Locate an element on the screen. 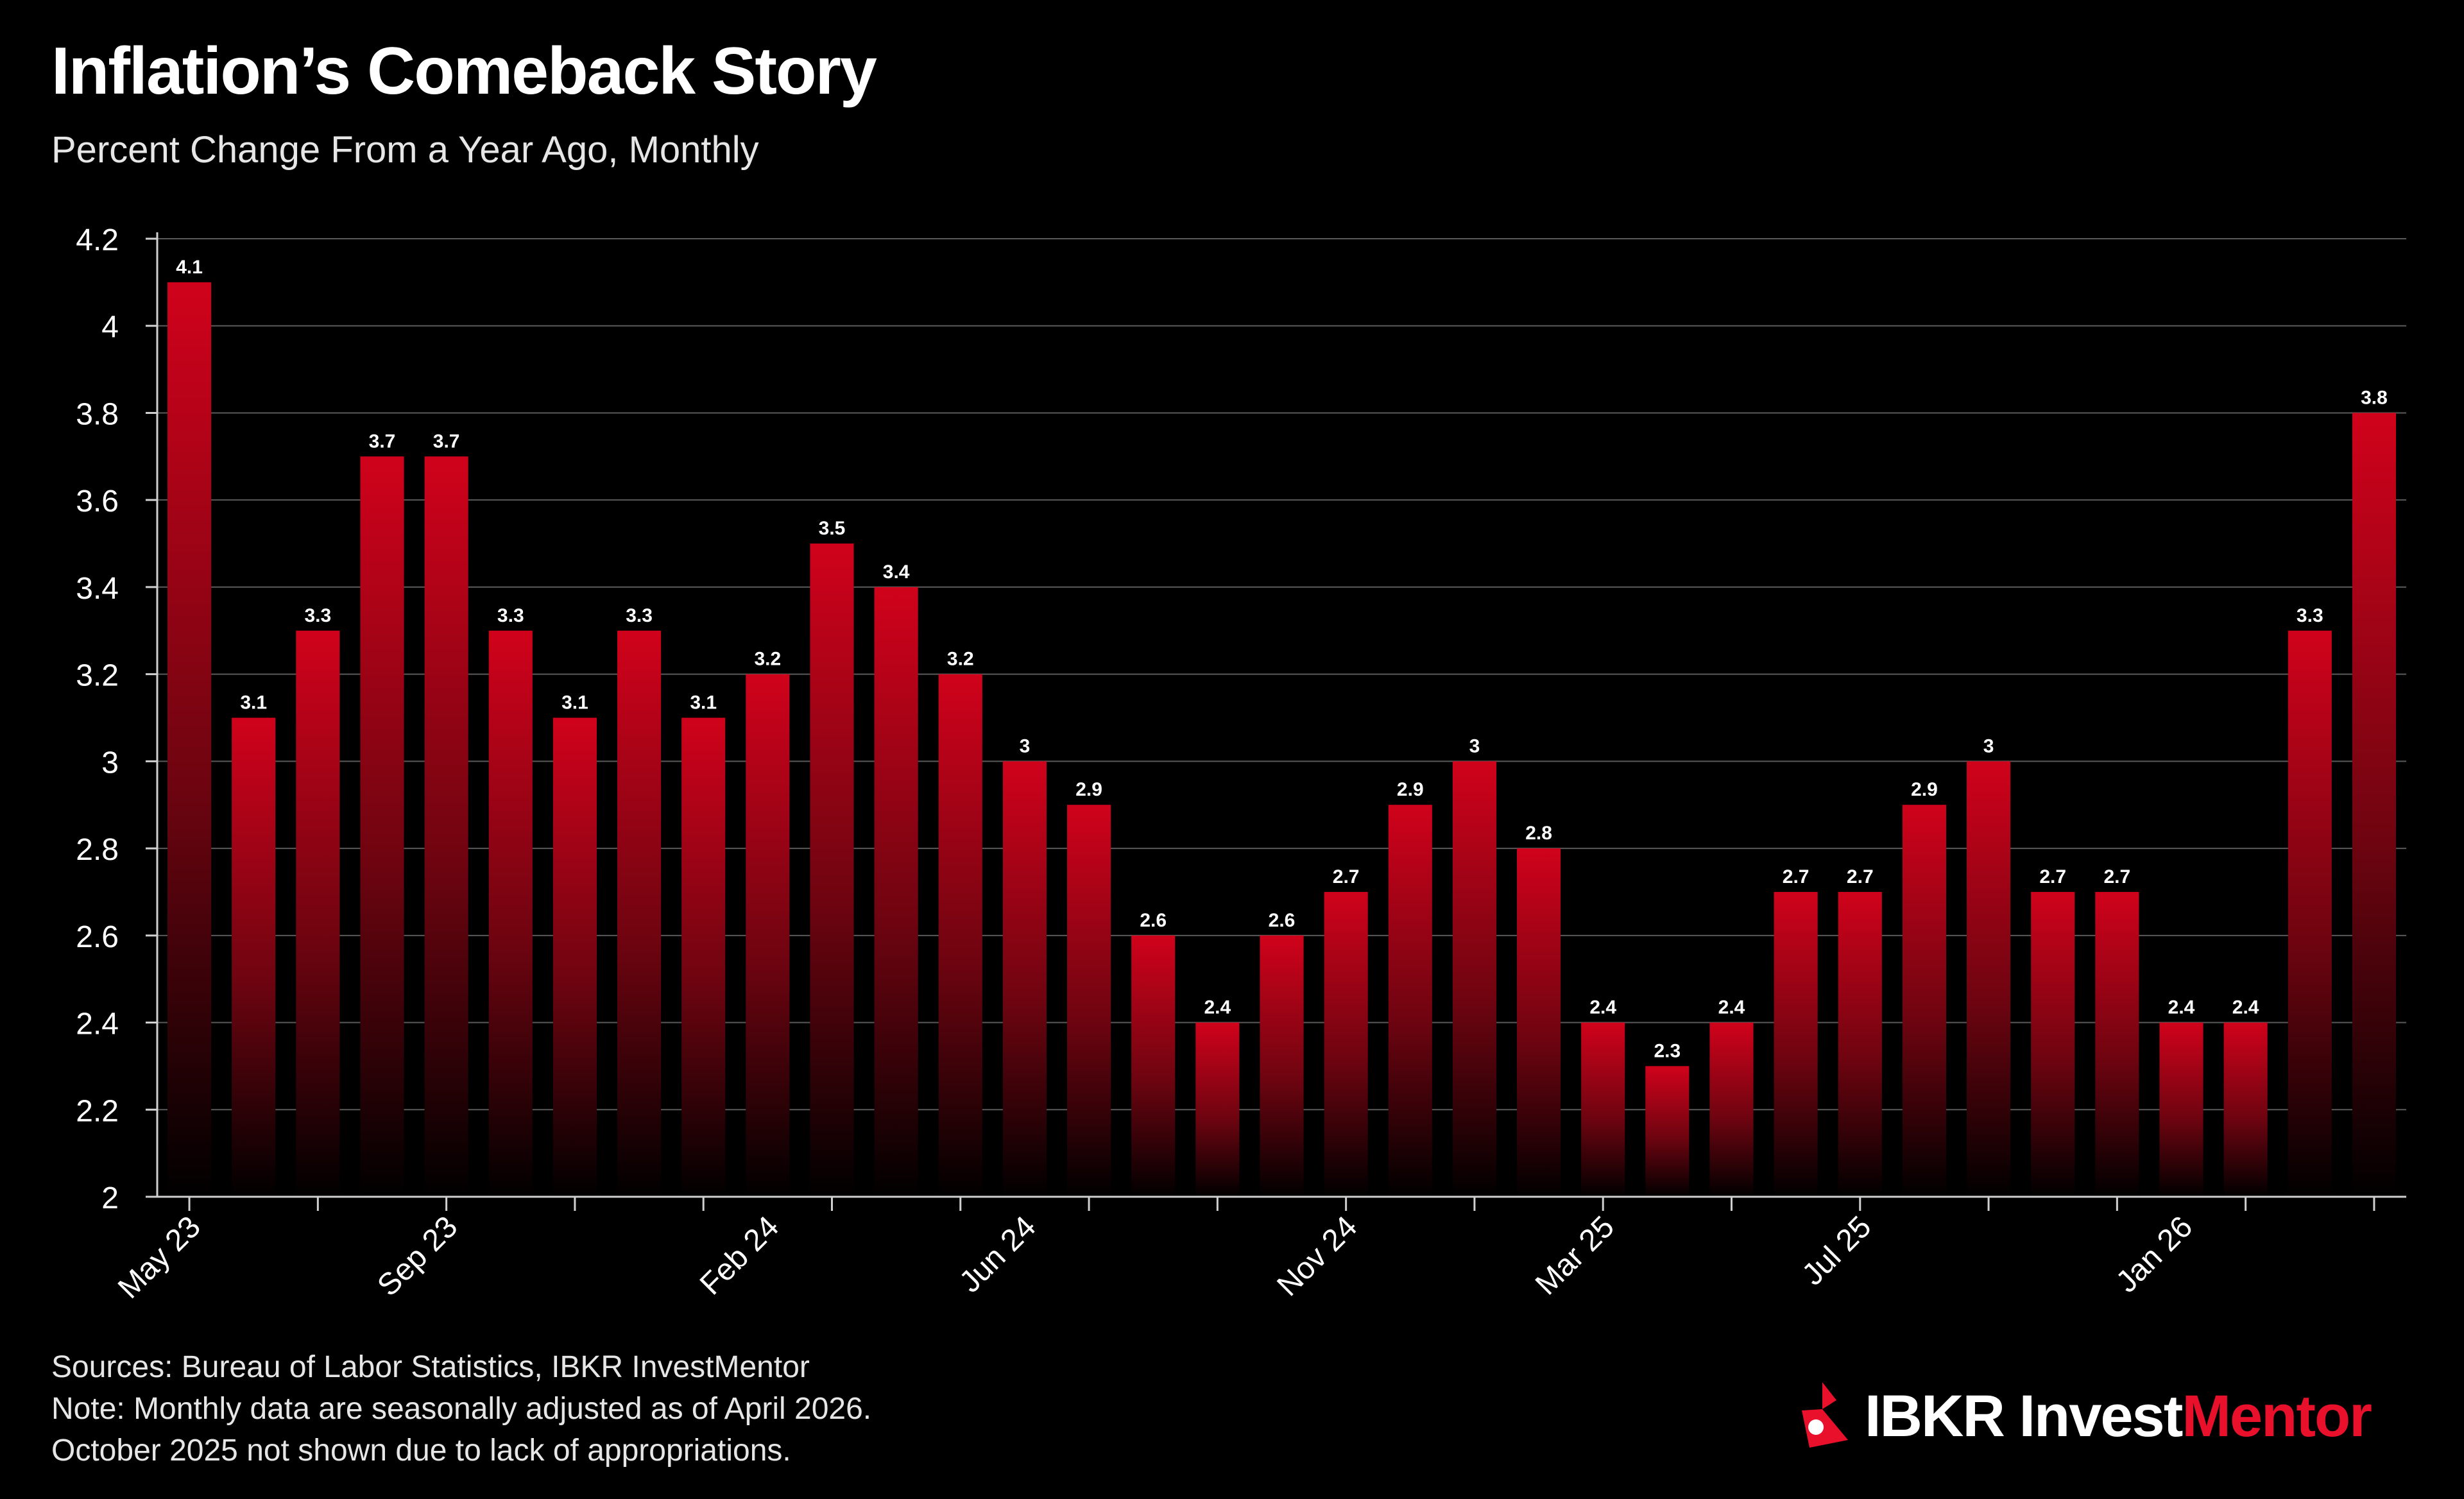  x-tick-label: May 23 is located at coordinates (160, 1257).